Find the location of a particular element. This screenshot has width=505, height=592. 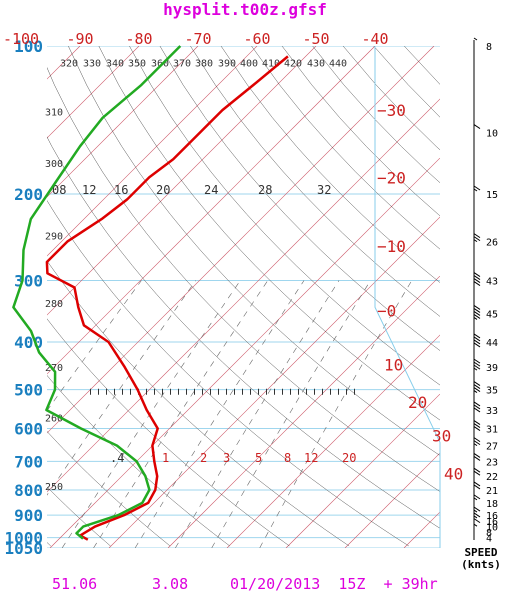

mixing-ratio-label-lower: 20 is located at coordinates (349, 458).